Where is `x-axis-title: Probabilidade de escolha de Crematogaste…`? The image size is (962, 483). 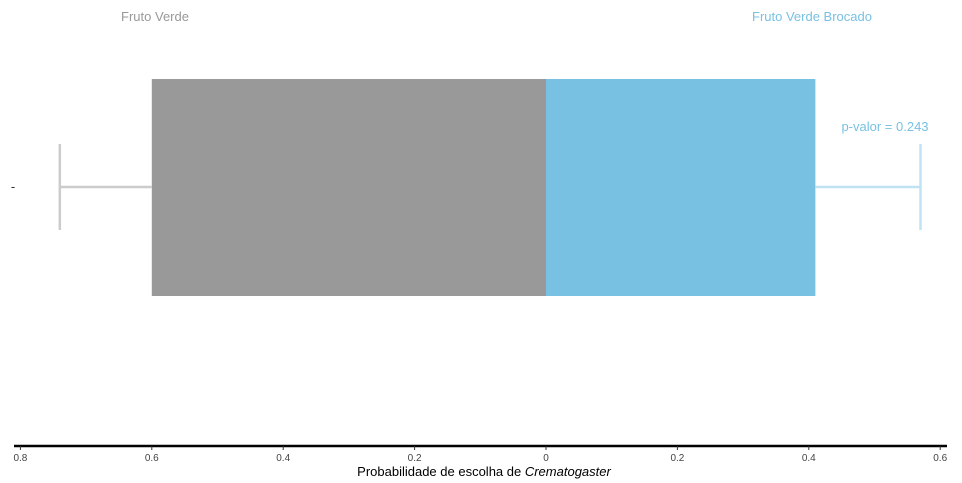 x-axis-title: Probabilidade de escolha de Crematogaste… is located at coordinates (484, 471).